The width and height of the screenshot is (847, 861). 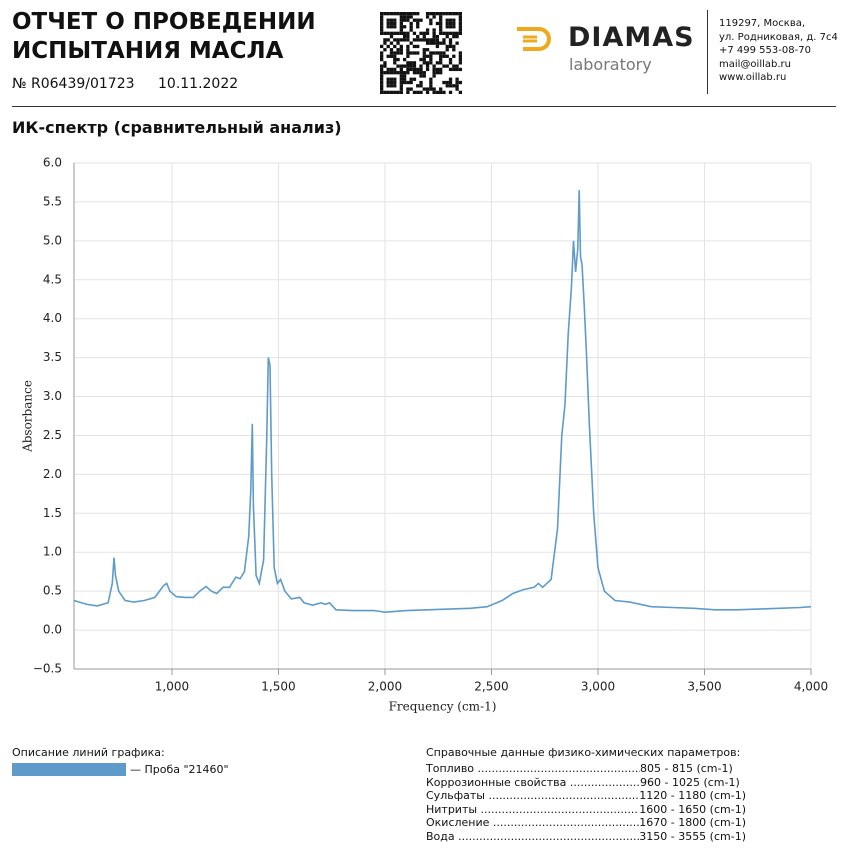 I want to click on x-tick-label: 1,500, so click(x=278, y=687).